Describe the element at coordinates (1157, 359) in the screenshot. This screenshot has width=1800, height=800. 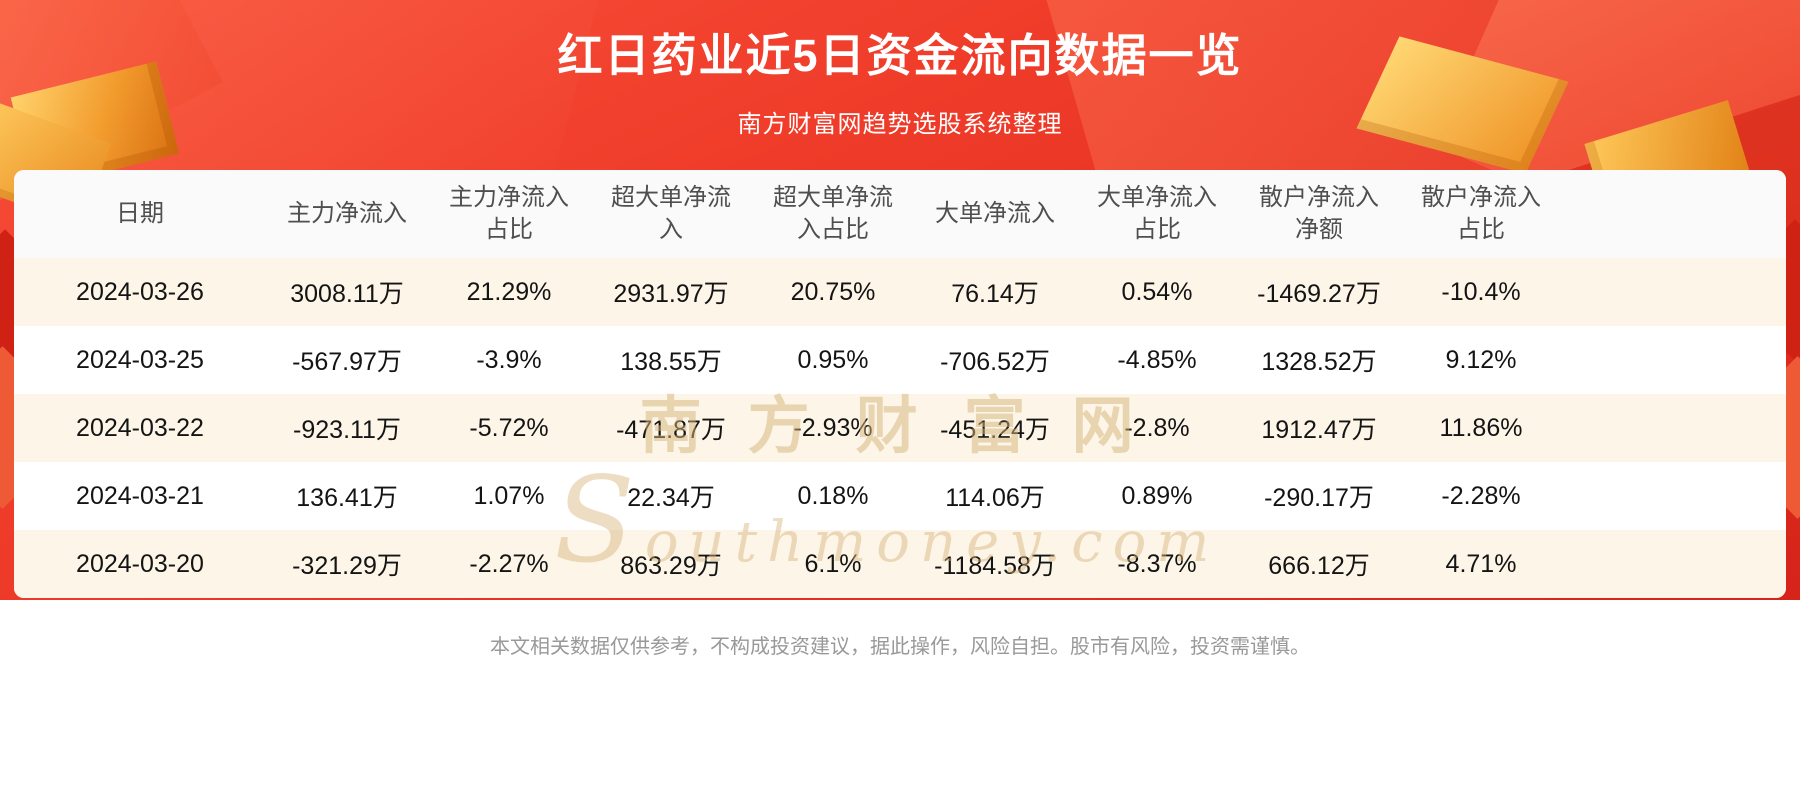
I see `table-cell: -4.85%` at that location.